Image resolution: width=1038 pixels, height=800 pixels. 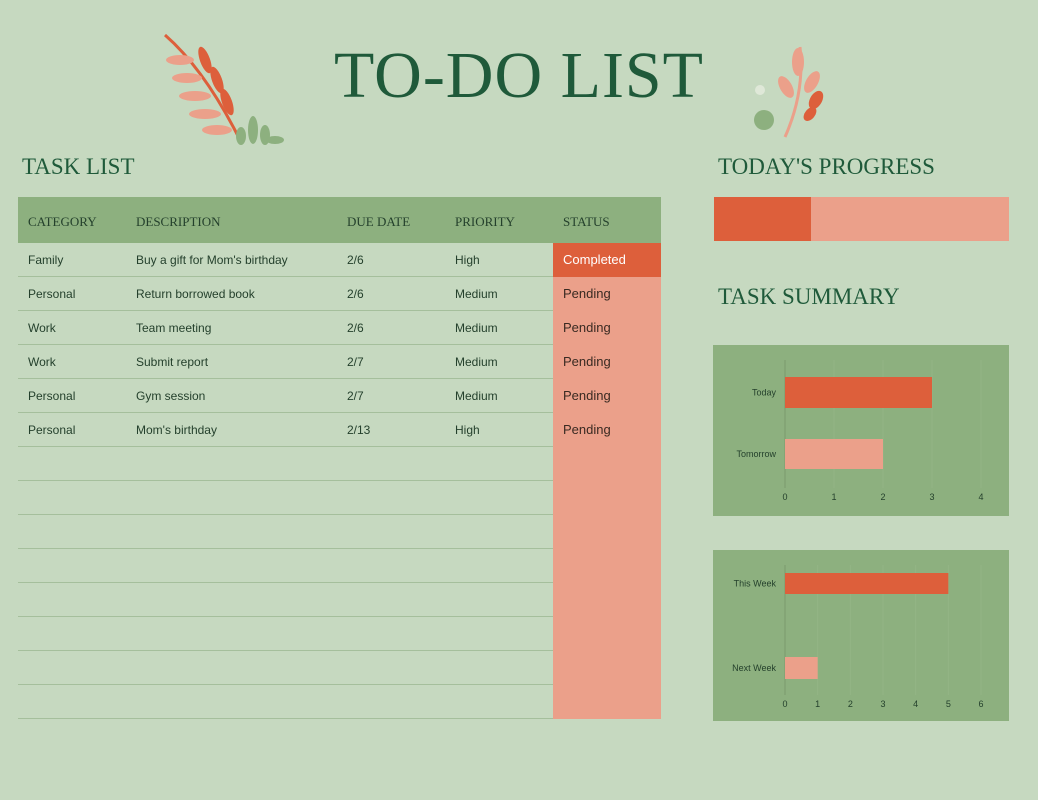 I want to click on y-category-label: Today, so click(x=764, y=393).